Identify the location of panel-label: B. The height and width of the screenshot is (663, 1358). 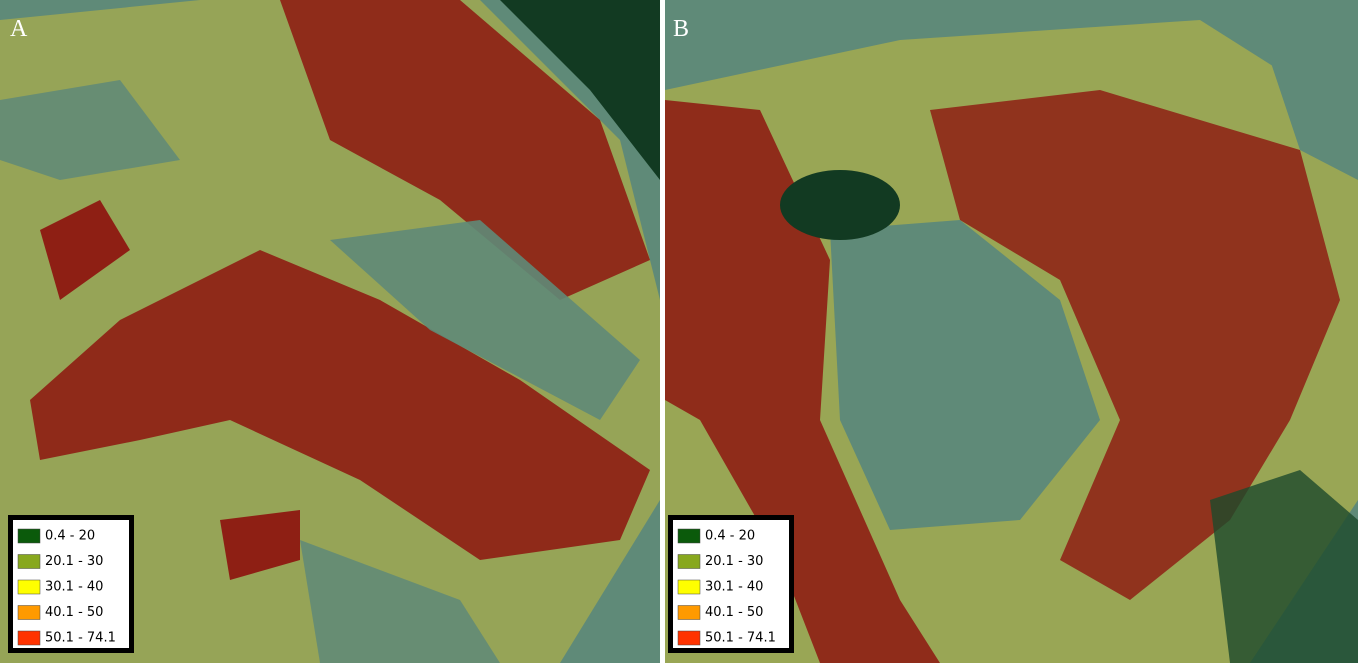
(681, 29).